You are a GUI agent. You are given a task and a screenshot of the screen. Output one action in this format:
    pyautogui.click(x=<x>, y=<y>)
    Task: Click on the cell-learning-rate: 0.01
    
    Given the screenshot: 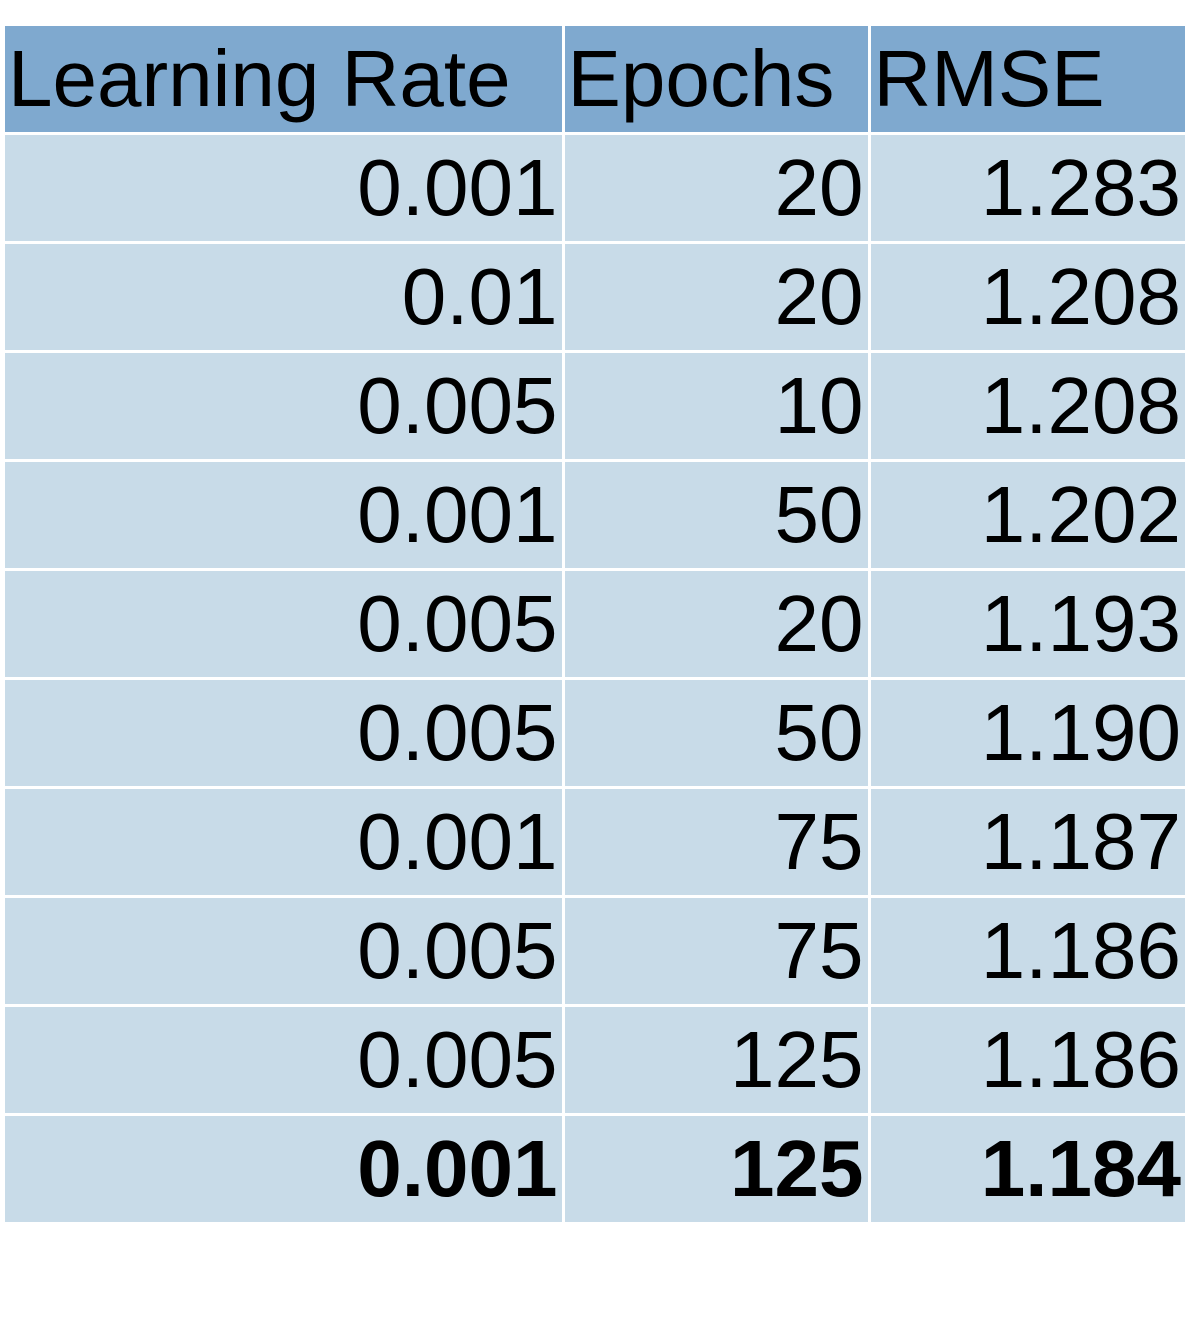 What is the action you would take?
    pyautogui.click(x=285, y=297)
    